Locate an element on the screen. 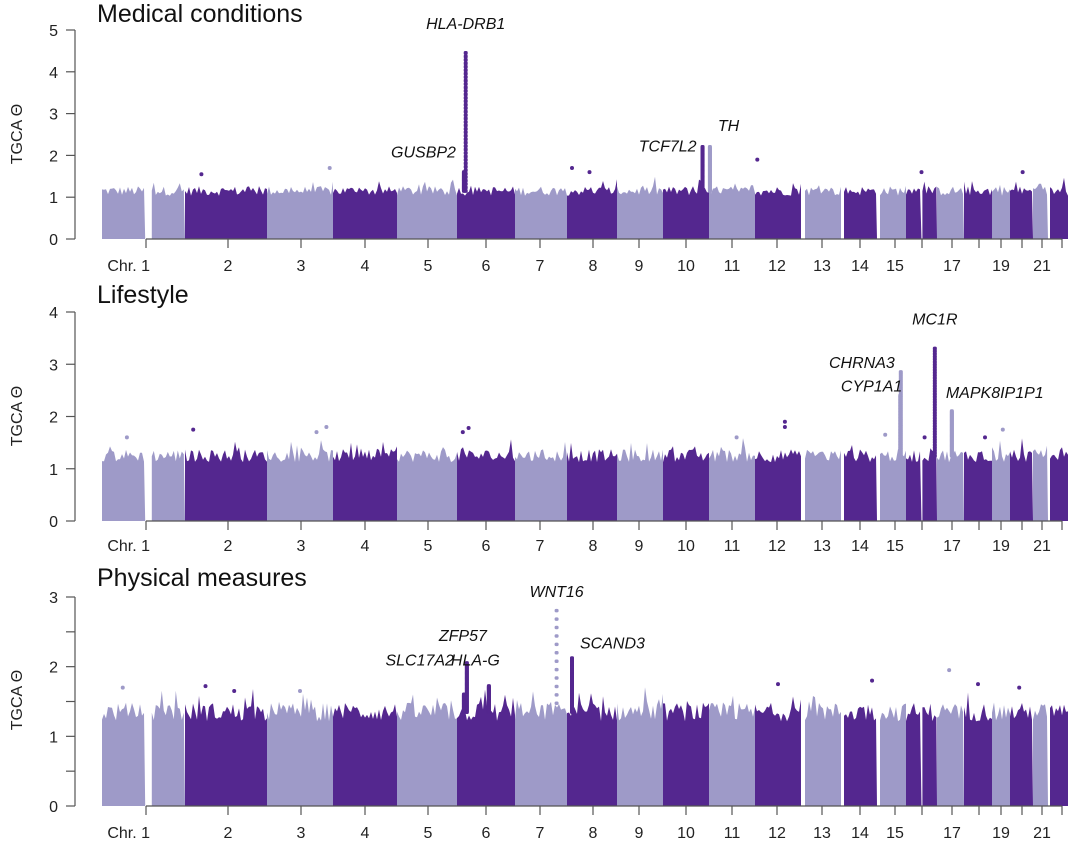  peak-cyp1a1 is located at coordinates (900, 425).